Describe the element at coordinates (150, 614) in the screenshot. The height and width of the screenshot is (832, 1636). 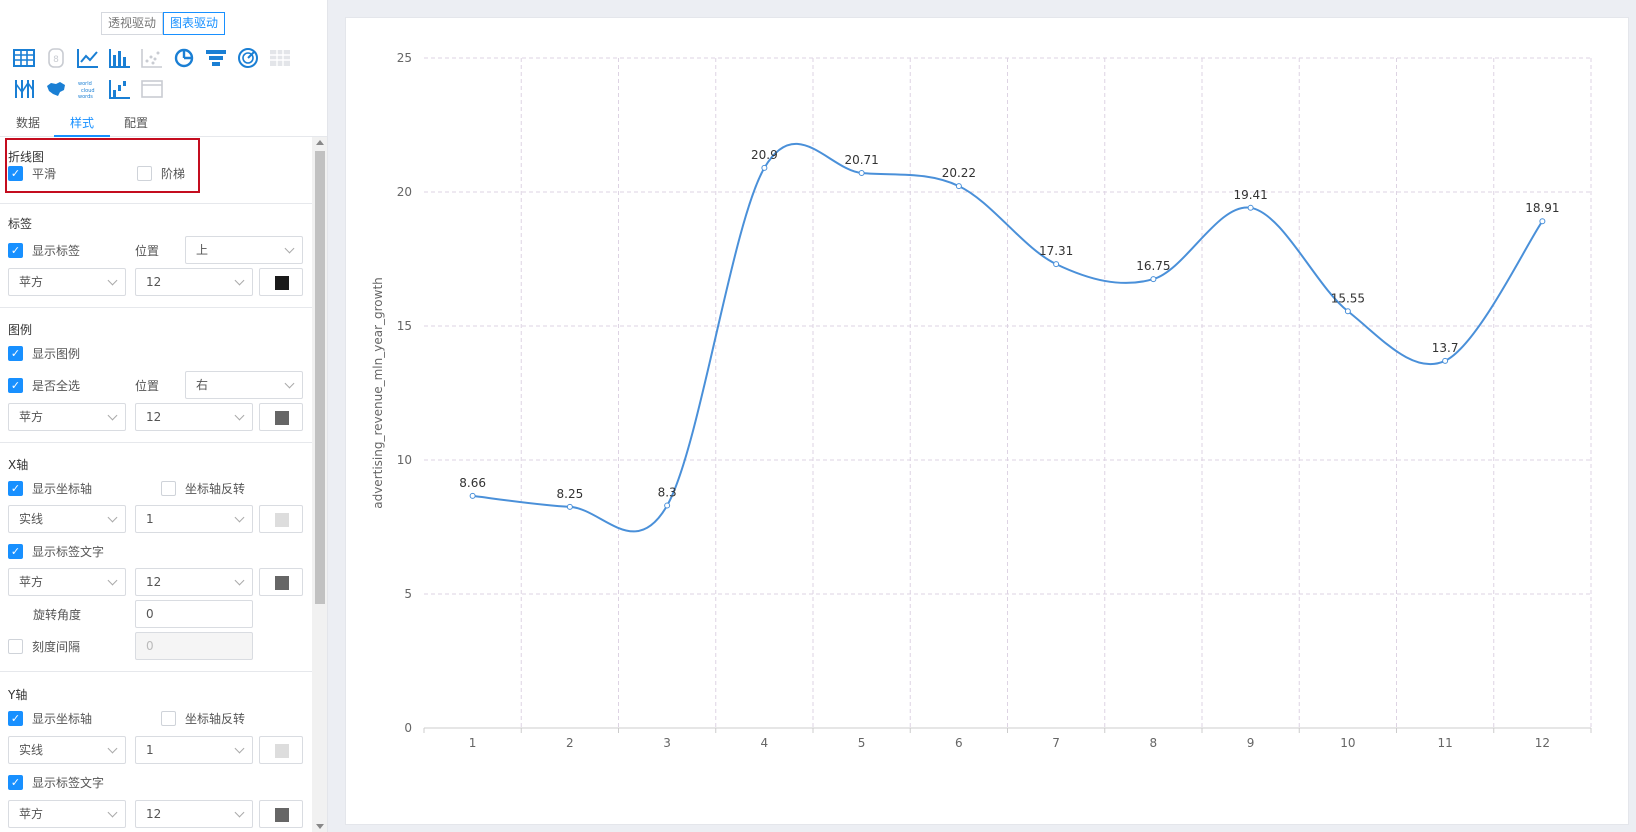
I see `x-rotate-value: 0` at that location.